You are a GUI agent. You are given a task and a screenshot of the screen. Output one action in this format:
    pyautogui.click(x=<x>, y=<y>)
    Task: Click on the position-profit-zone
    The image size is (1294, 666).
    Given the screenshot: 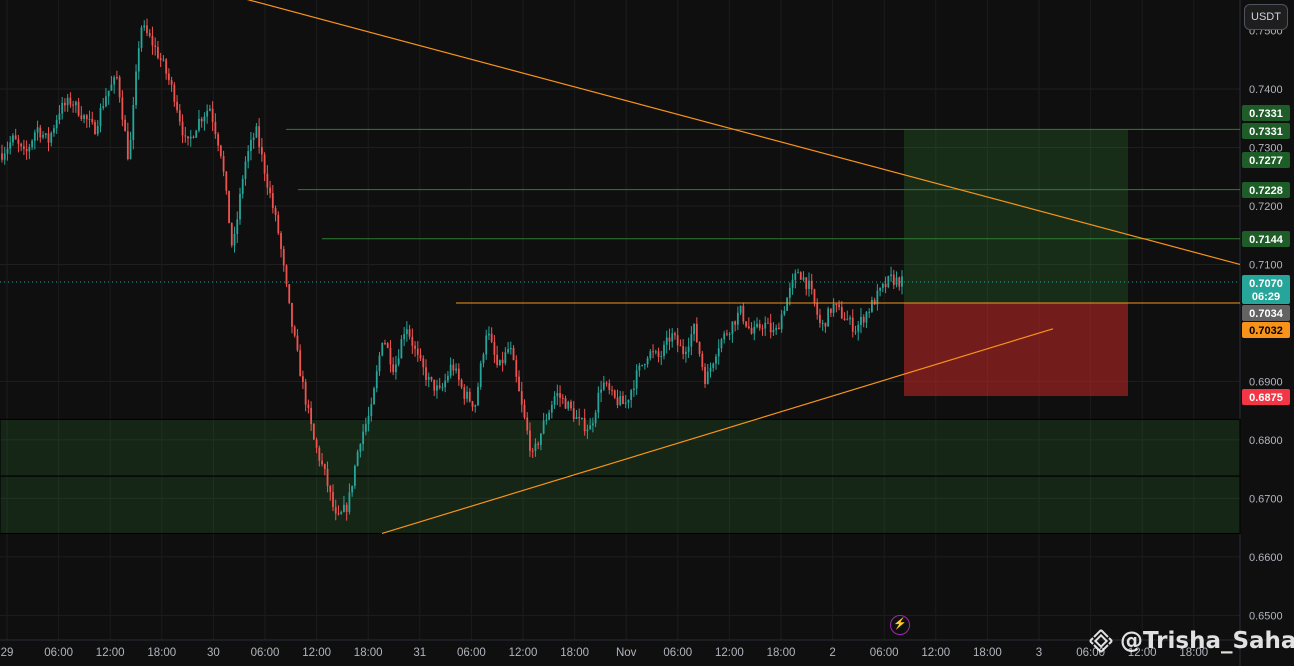 What is the action you would take?
    pyautogui.click(x=1016, y=216)
    